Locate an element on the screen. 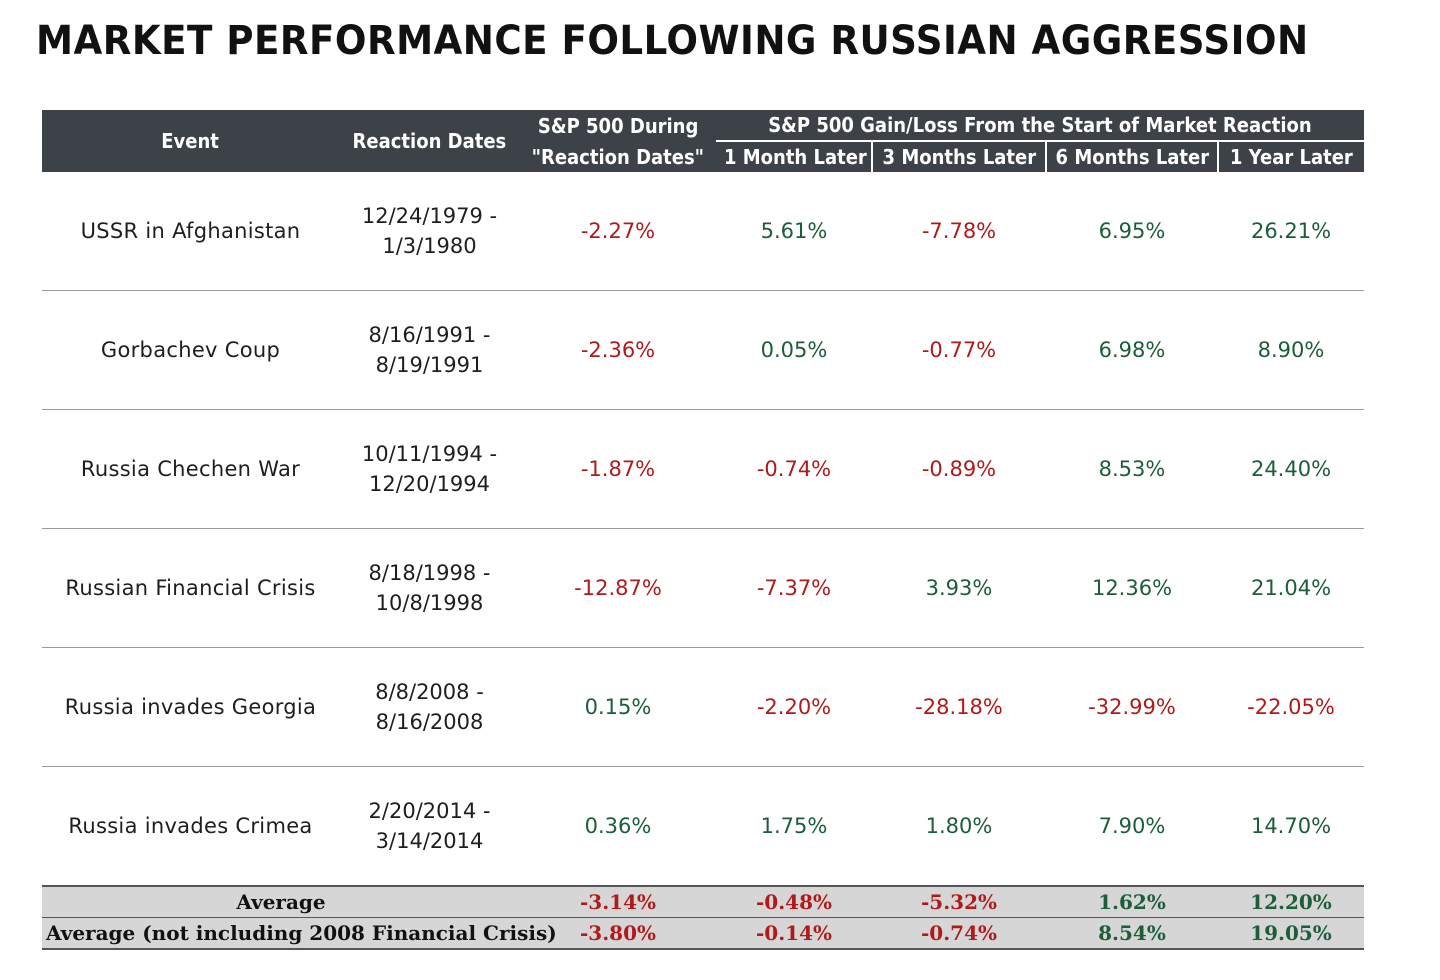  cell-1-month: -2.20% is located at coordinates (794, 707).